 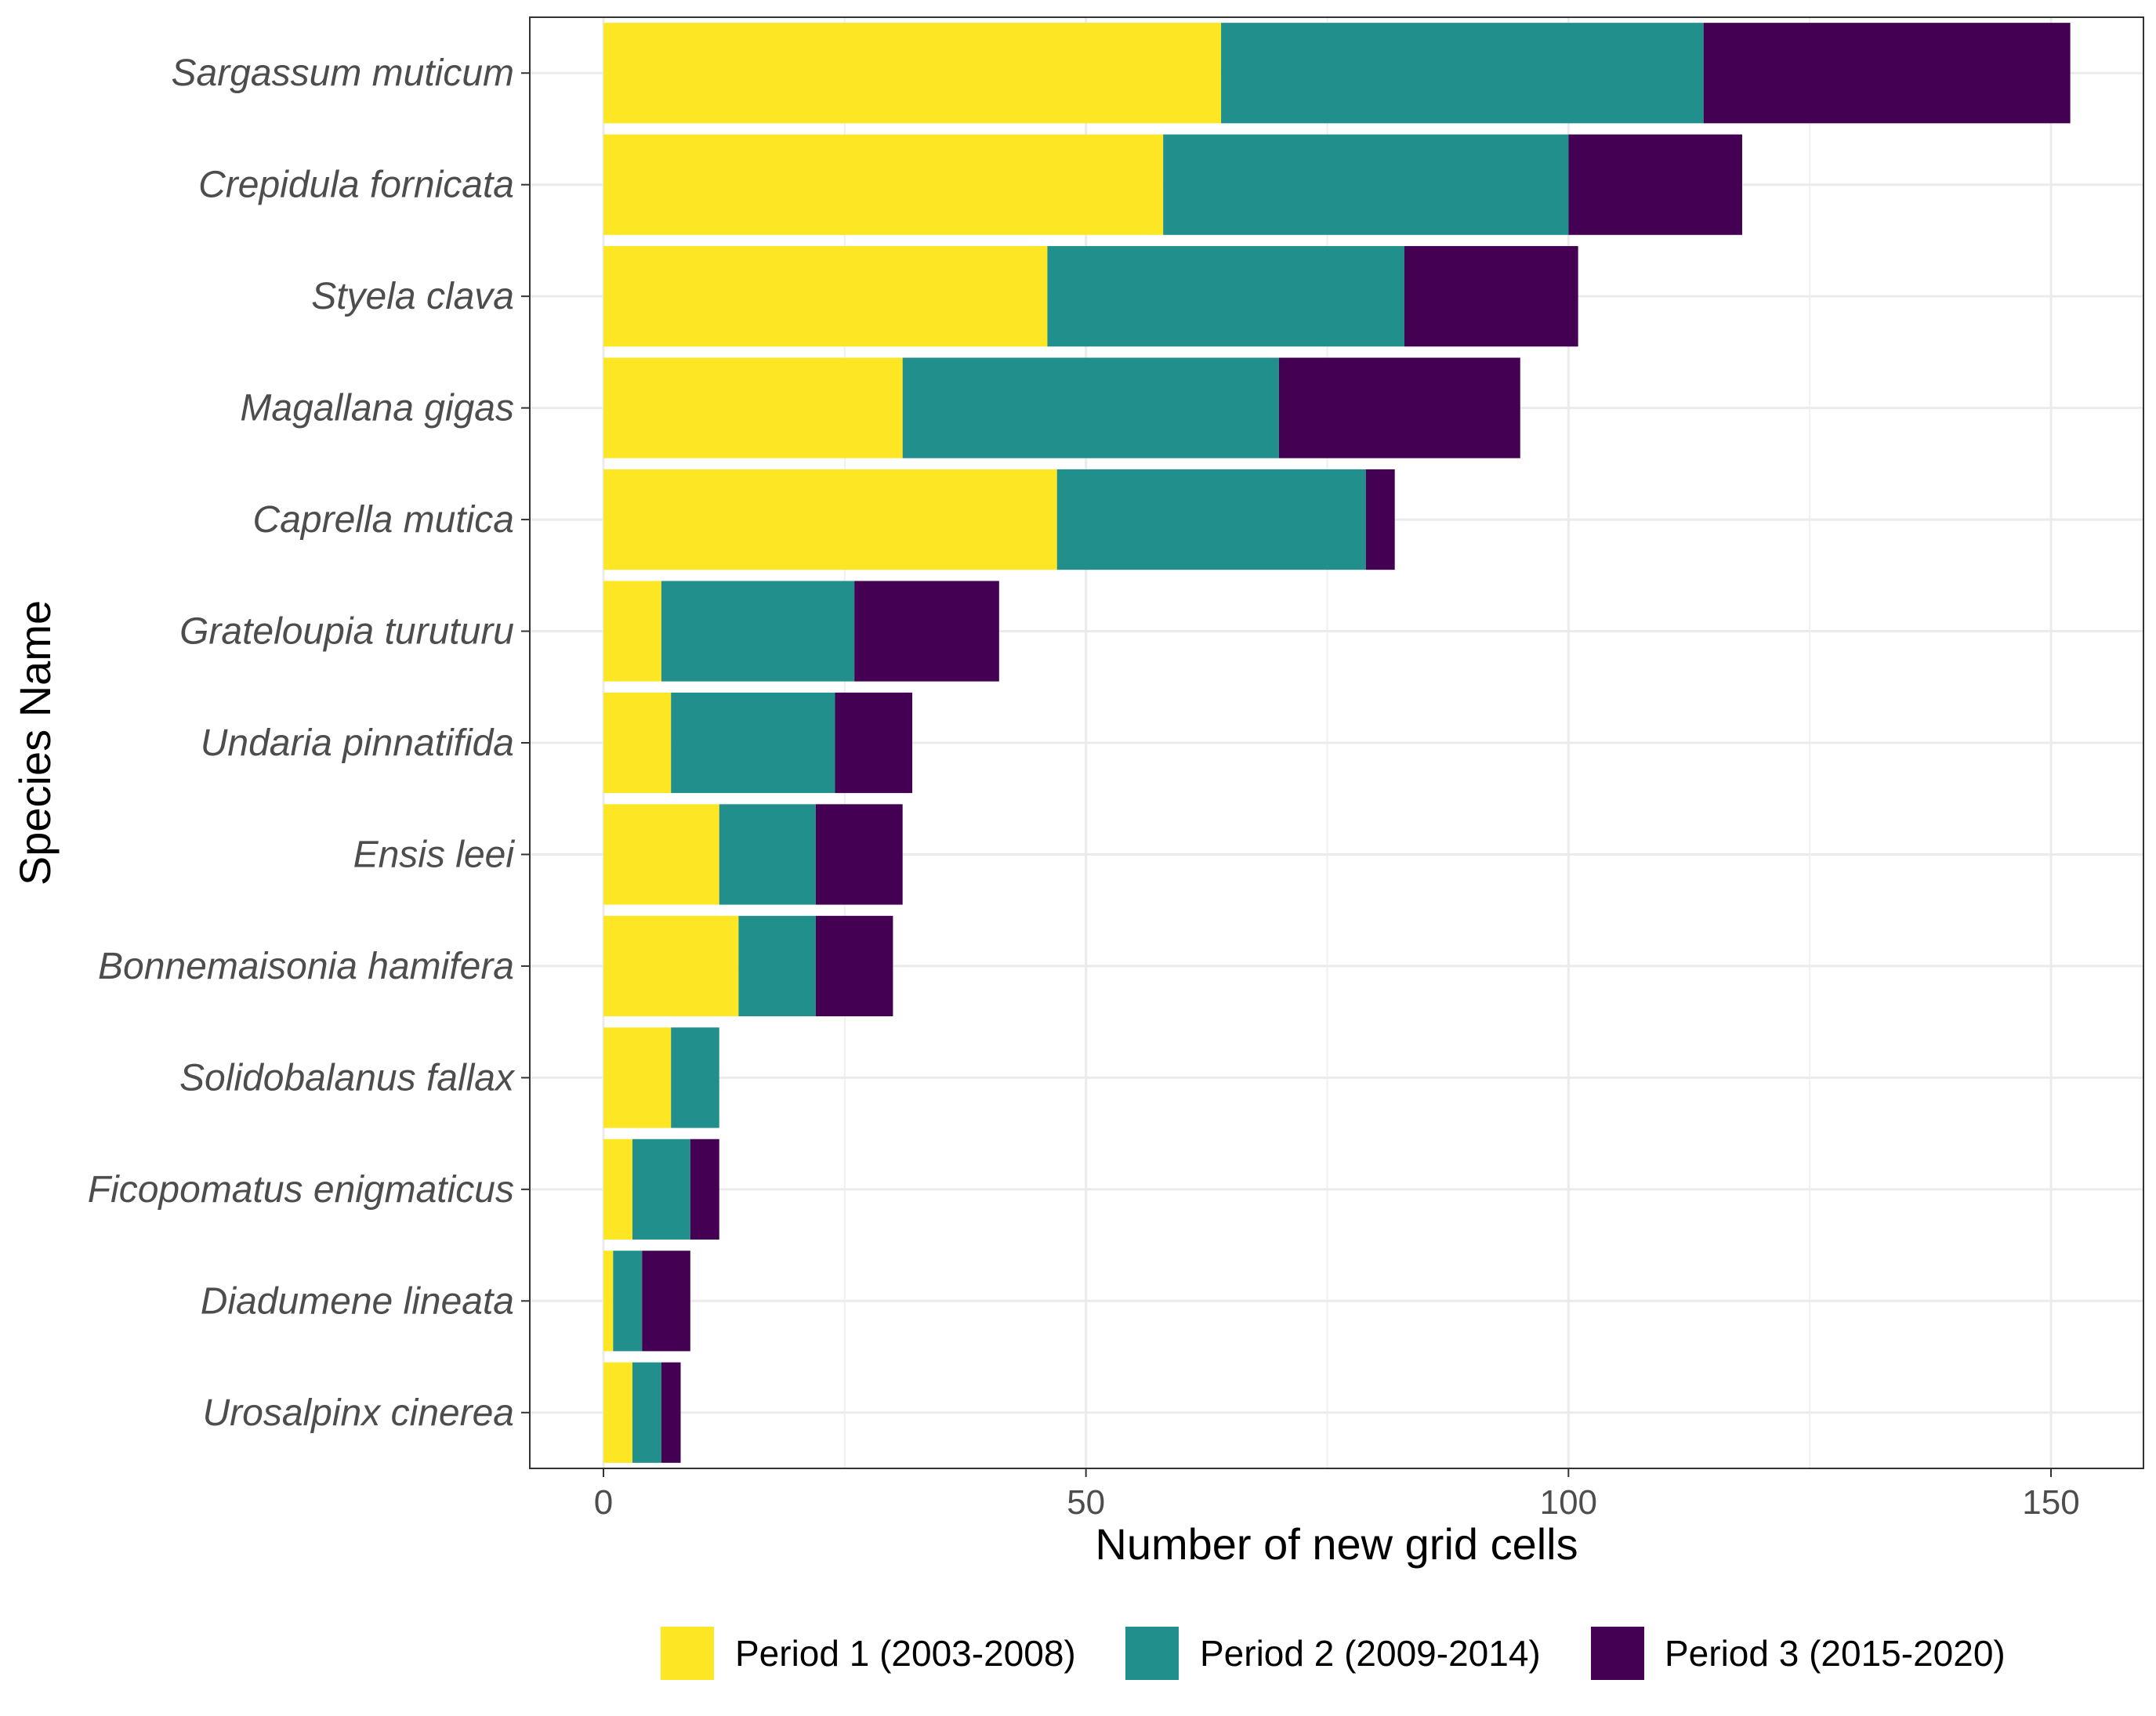 I want to click on legend-label-period-2: Period 2 (2009-2014), so click(x=1370, y=1653).